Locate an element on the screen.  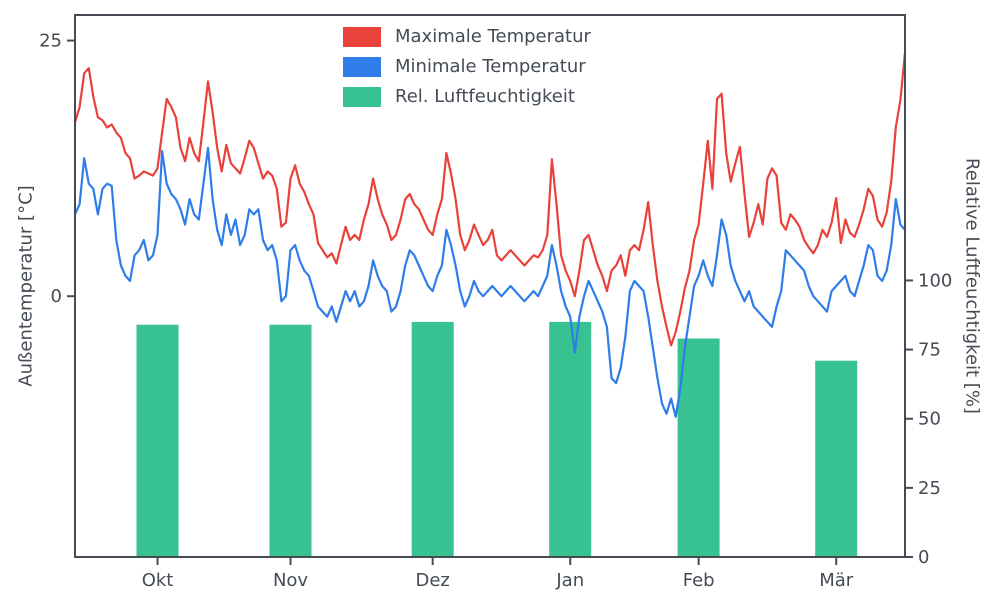
humidity-swatch-icon is located at coordinates (362, 96).